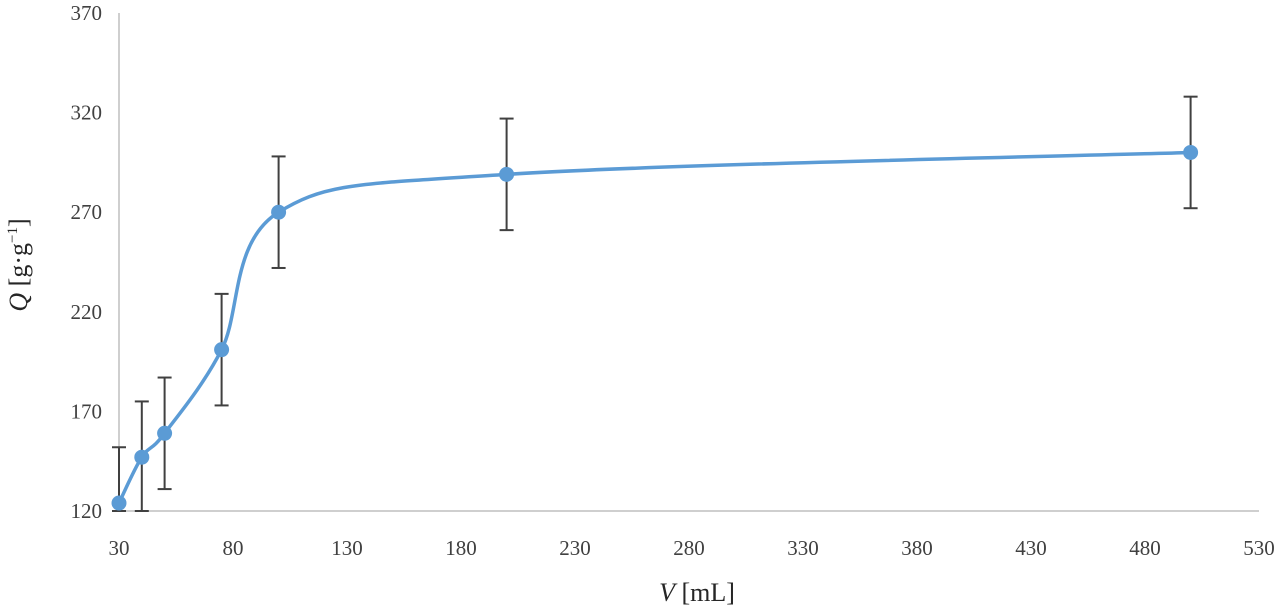 This screenshot has width=1280, height=607. What do you see at coordinates (689, 548) in the screenshot?
I see `x-tick-label: 280` at bounding box center [689, 548].